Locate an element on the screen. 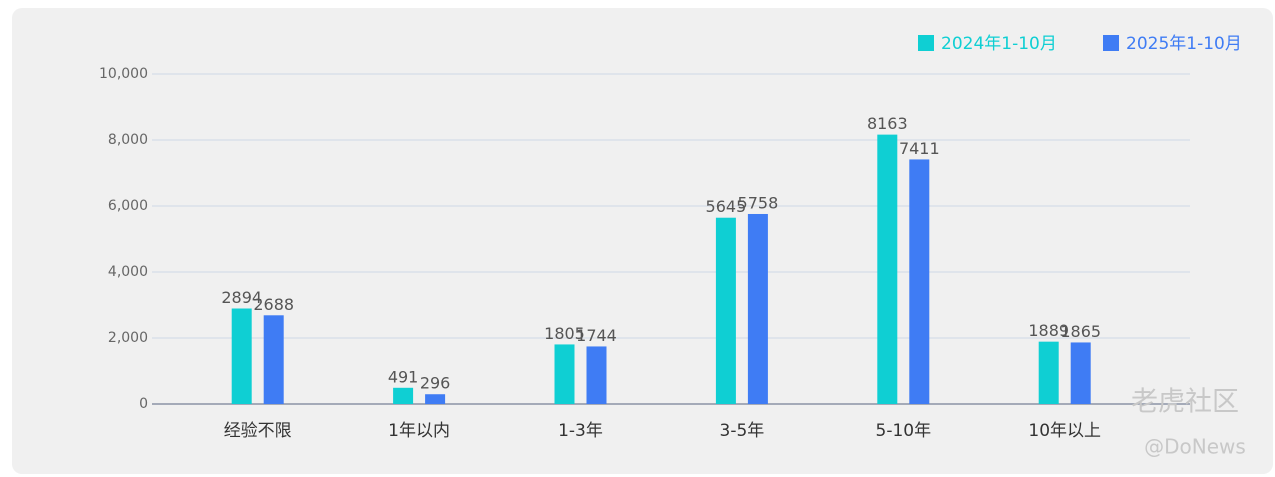 The image size is (1275, 477). value-label: 7411 is located at coordinates (919, 148).